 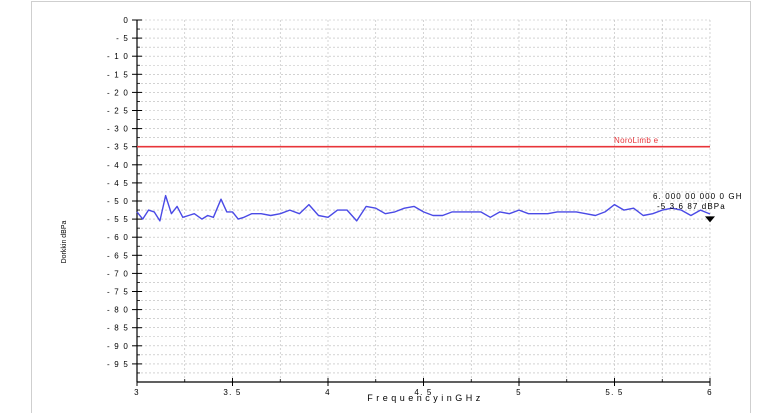 I want to click on chart-frame-right, so click(x=750, y=207).